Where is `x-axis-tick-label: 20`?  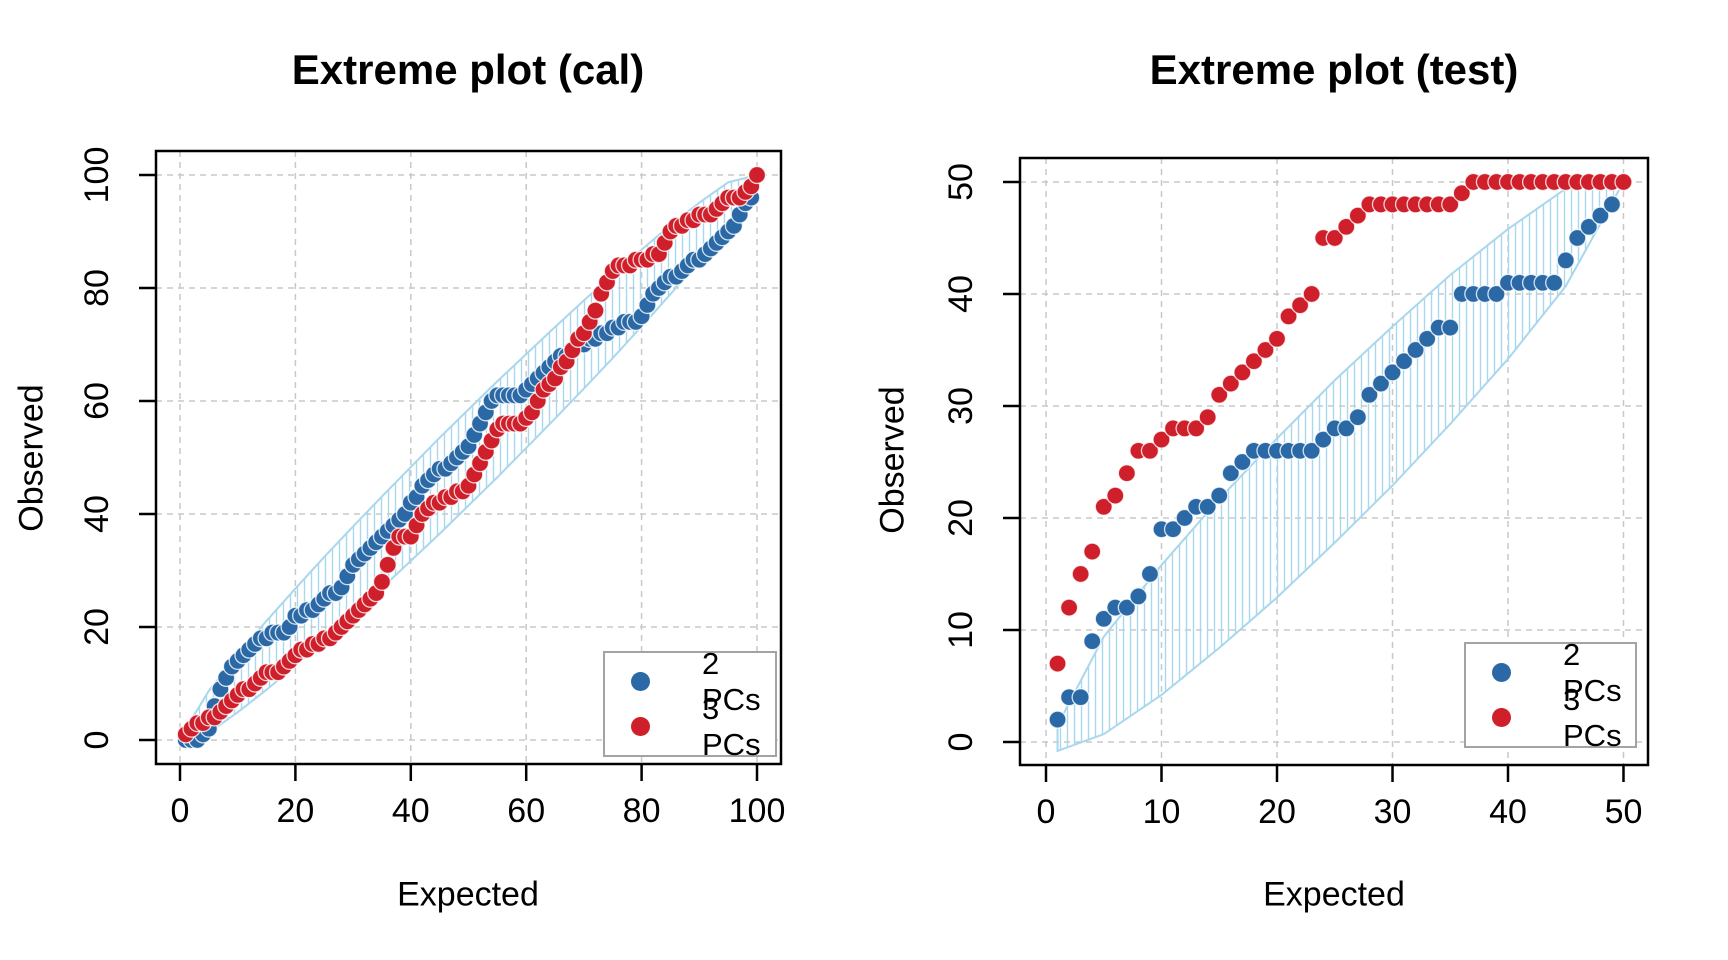
x-axis-tick-label: 20 is located at coordinates (1277, 812).